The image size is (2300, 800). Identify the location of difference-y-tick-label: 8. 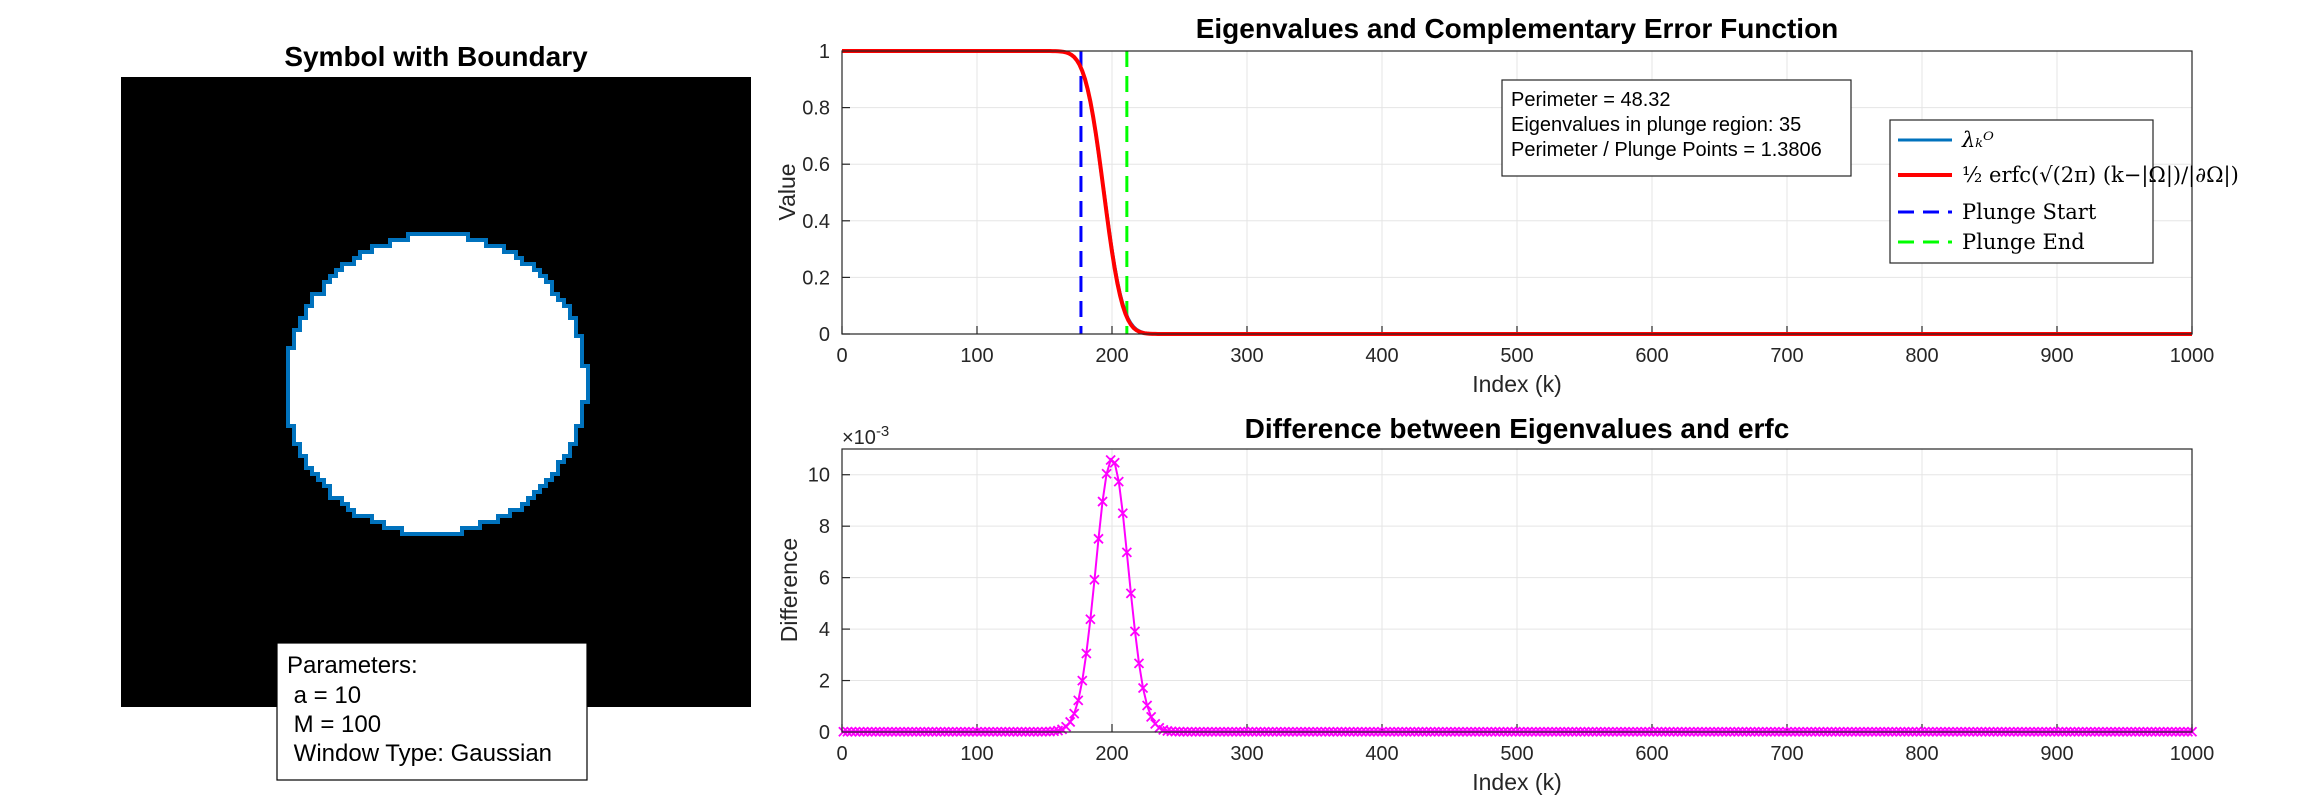
(824, 527).